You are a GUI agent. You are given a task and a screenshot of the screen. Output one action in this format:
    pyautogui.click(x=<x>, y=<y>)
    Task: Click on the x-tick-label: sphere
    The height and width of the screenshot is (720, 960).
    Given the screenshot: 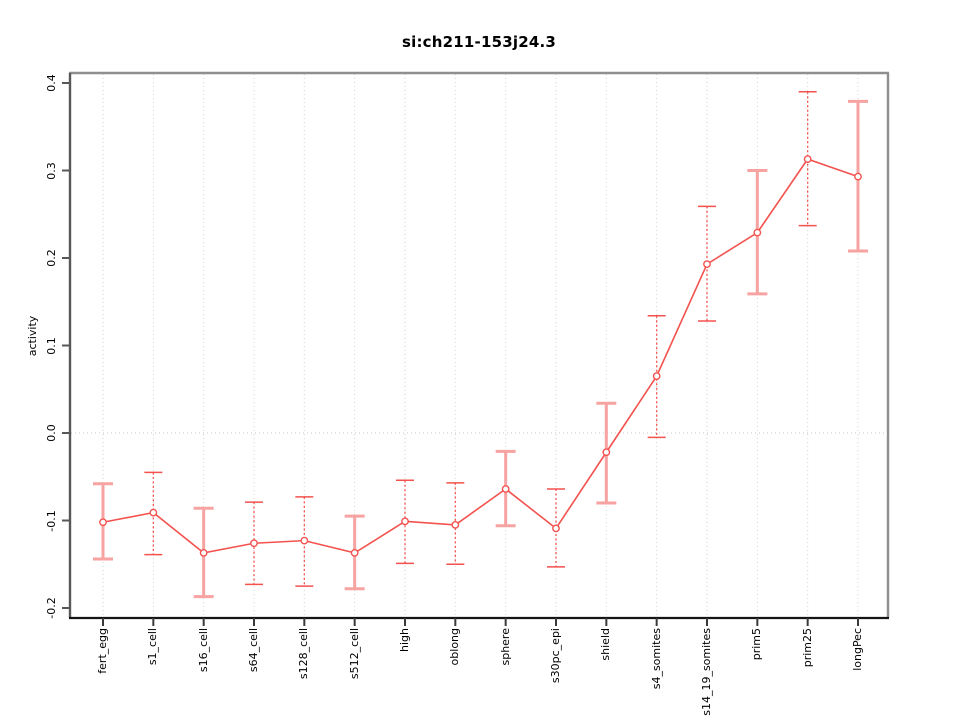 What is the action you would take?
    pyautogui.click(x=505, y=647)
    